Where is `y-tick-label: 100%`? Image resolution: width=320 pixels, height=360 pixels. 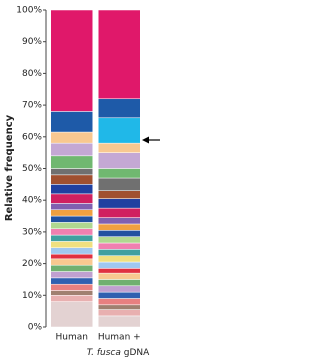 y-tick-label: 100% is located at coordinates (29, 11).